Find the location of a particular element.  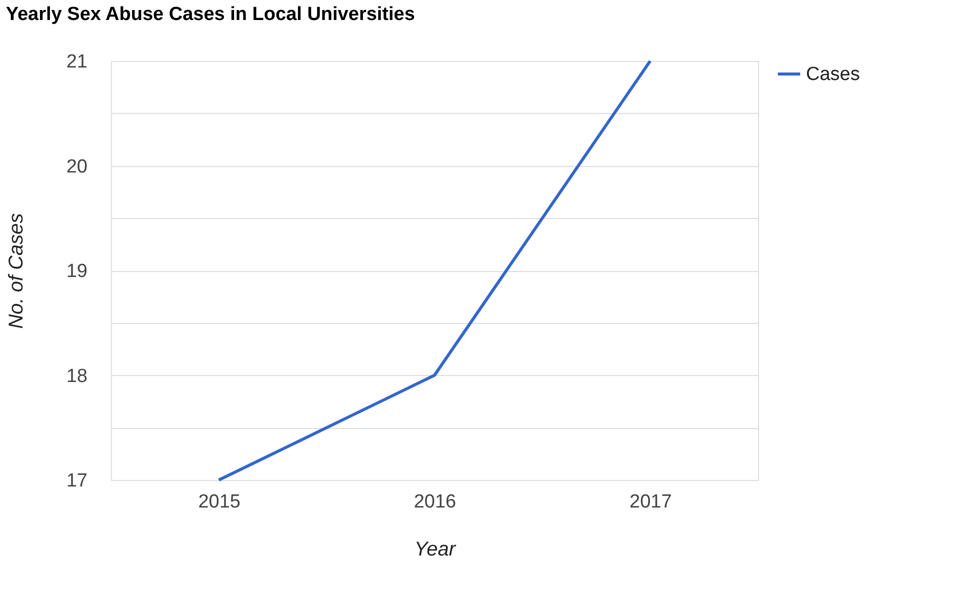

x-axis-title: Year is located at coordinates (435, 549).